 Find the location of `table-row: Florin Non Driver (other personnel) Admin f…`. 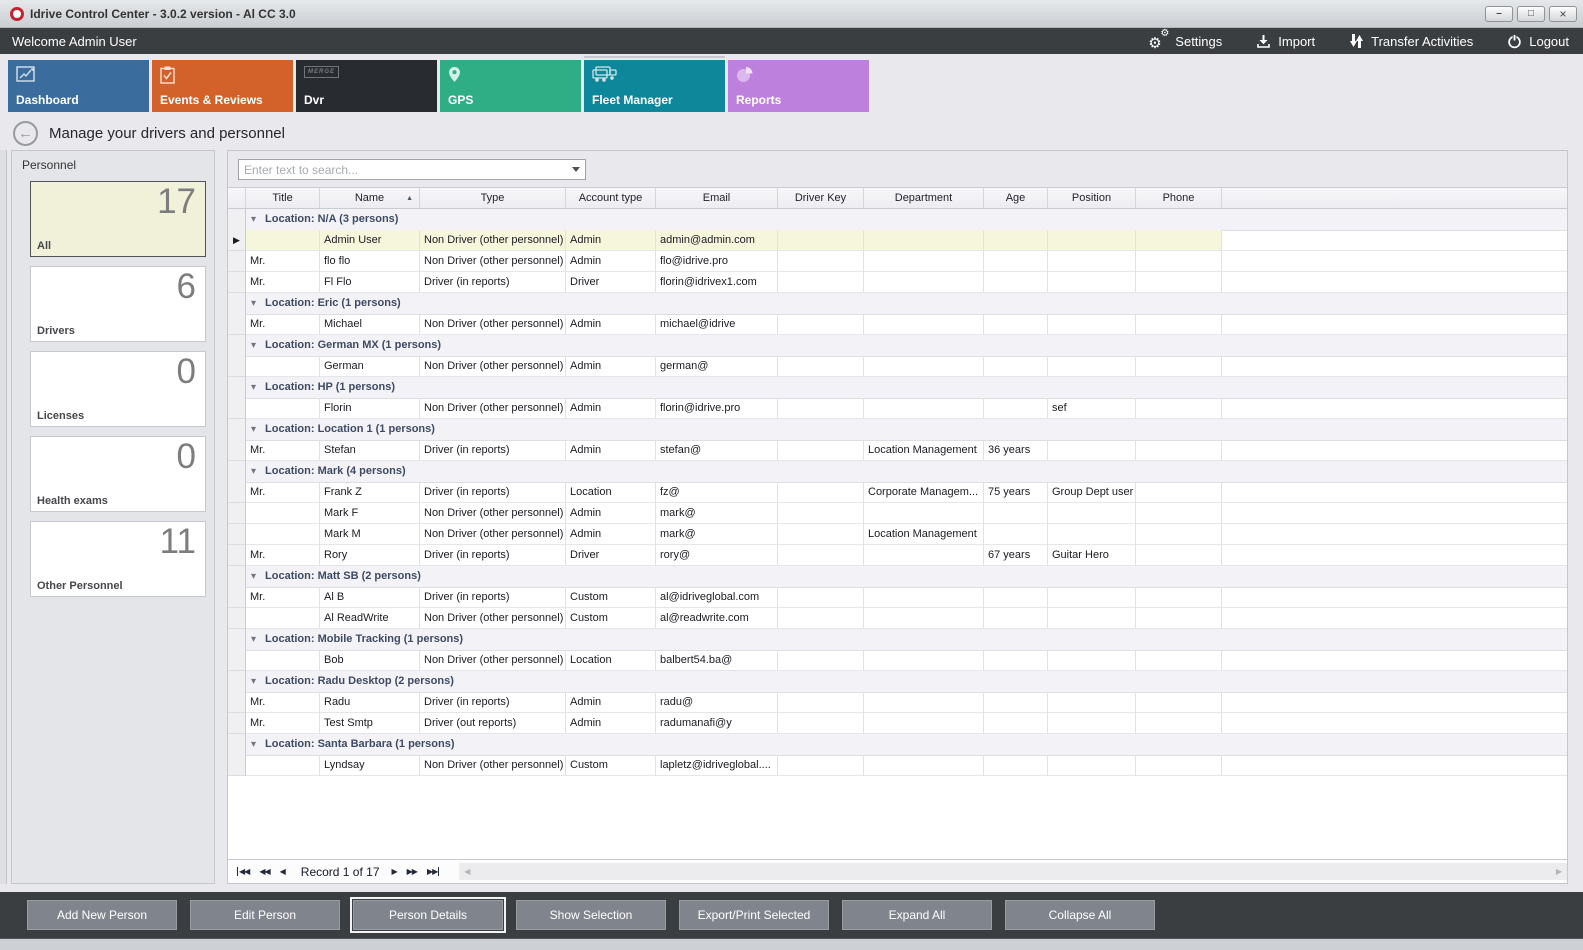

table-row: Florin Non Driver (other personnel) Admin f… is located at coordinates (897, 408).